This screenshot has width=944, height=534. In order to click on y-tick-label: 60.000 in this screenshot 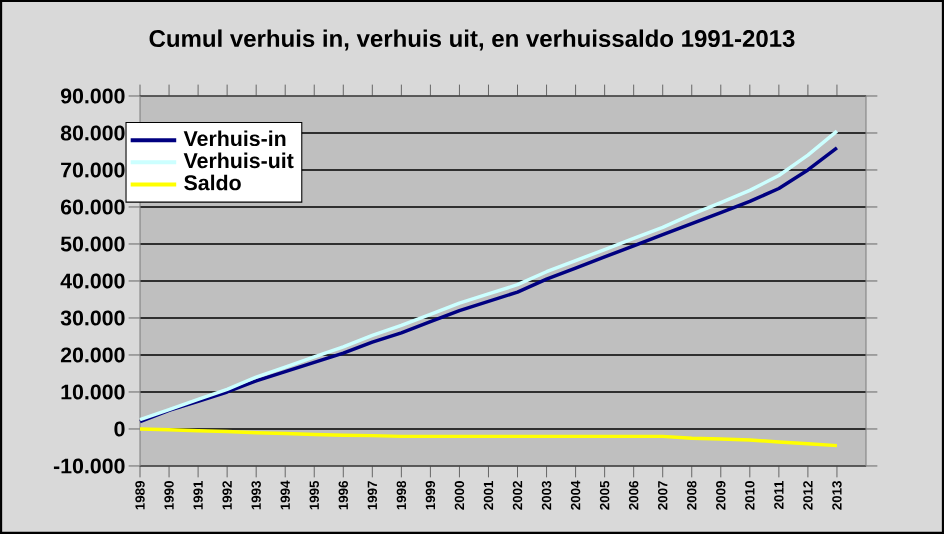, I will do `click(92, 207)`.